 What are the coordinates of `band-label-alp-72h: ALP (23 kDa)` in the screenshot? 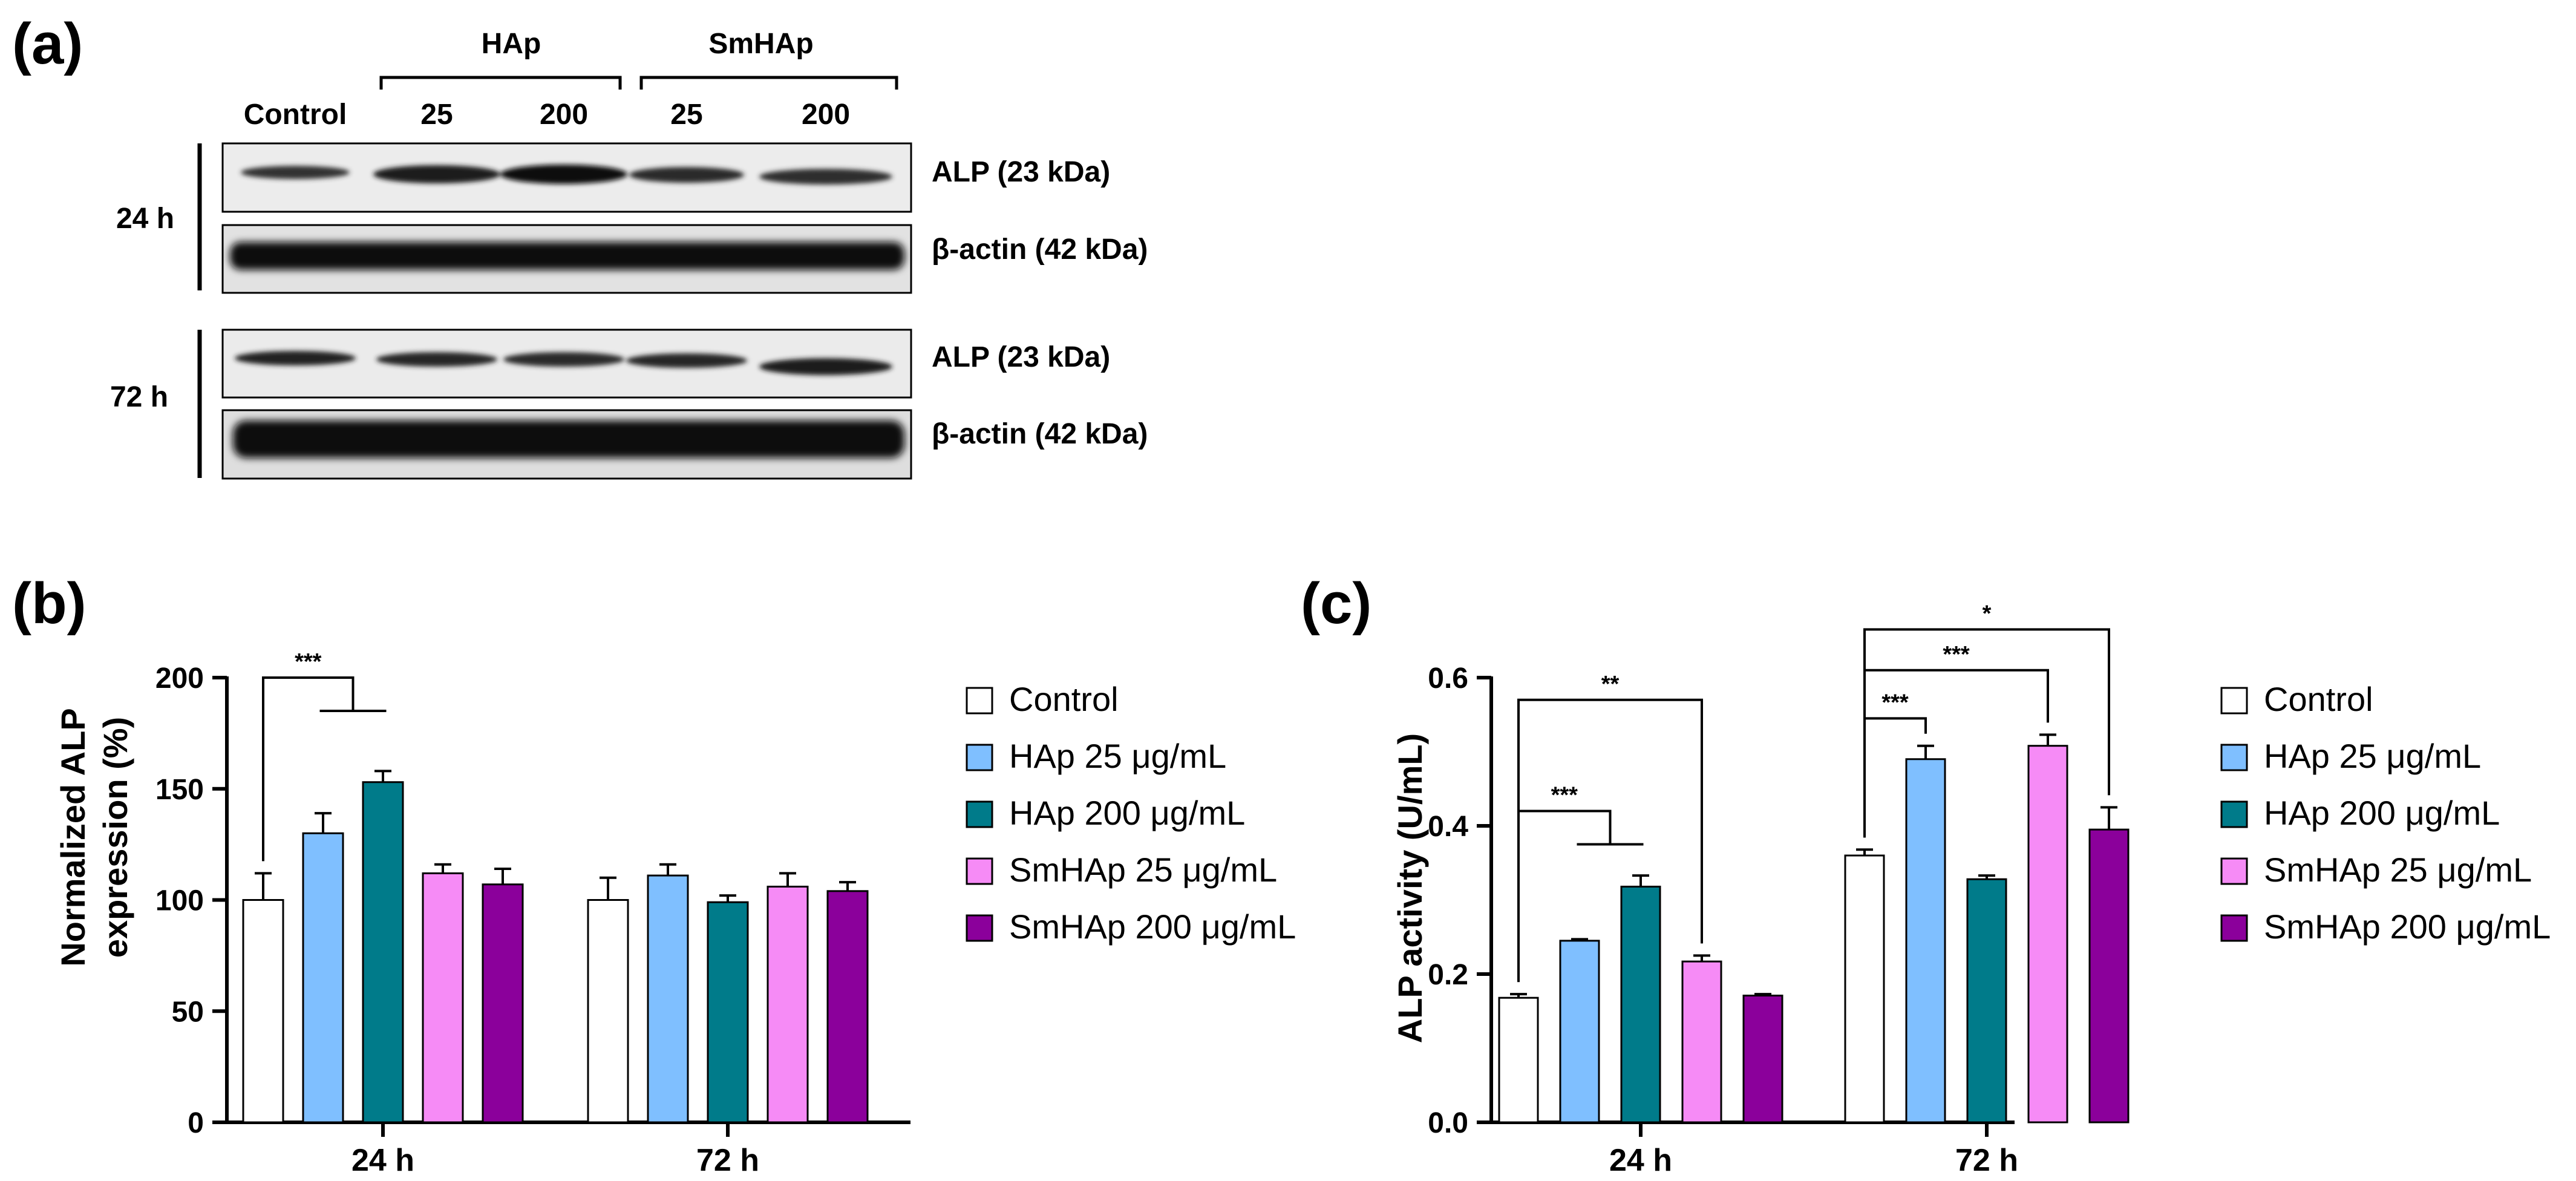 It's located at (1021, 357).